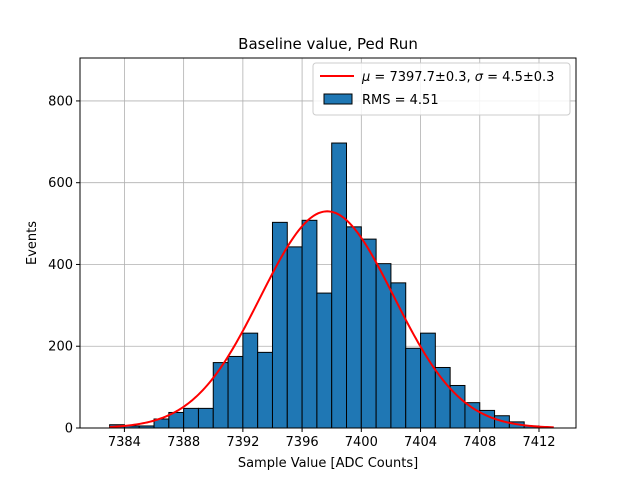  Describe the element at coordinates (422, 77) in the screenshot. I see `legend-mu-value: = 7397.7±0.3,` at that location.